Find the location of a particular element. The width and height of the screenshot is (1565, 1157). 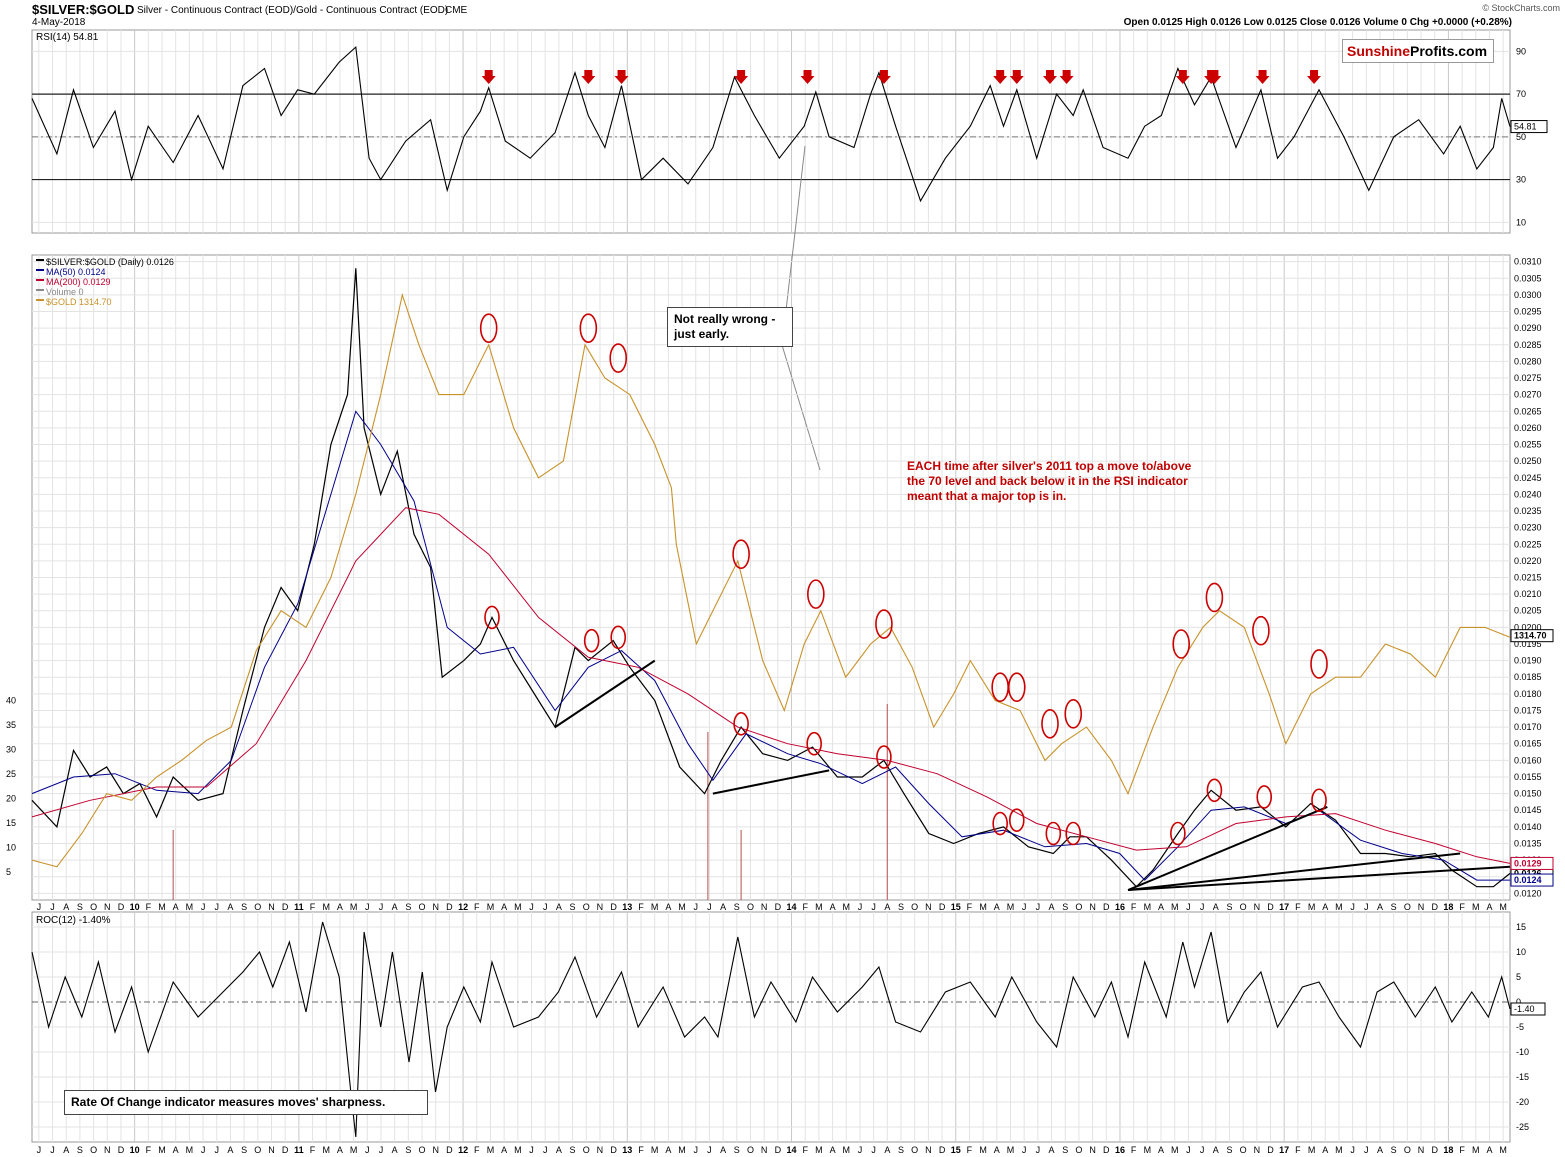

price-y-tick-label: 0.0145 is located at coordinates (1528, 810).